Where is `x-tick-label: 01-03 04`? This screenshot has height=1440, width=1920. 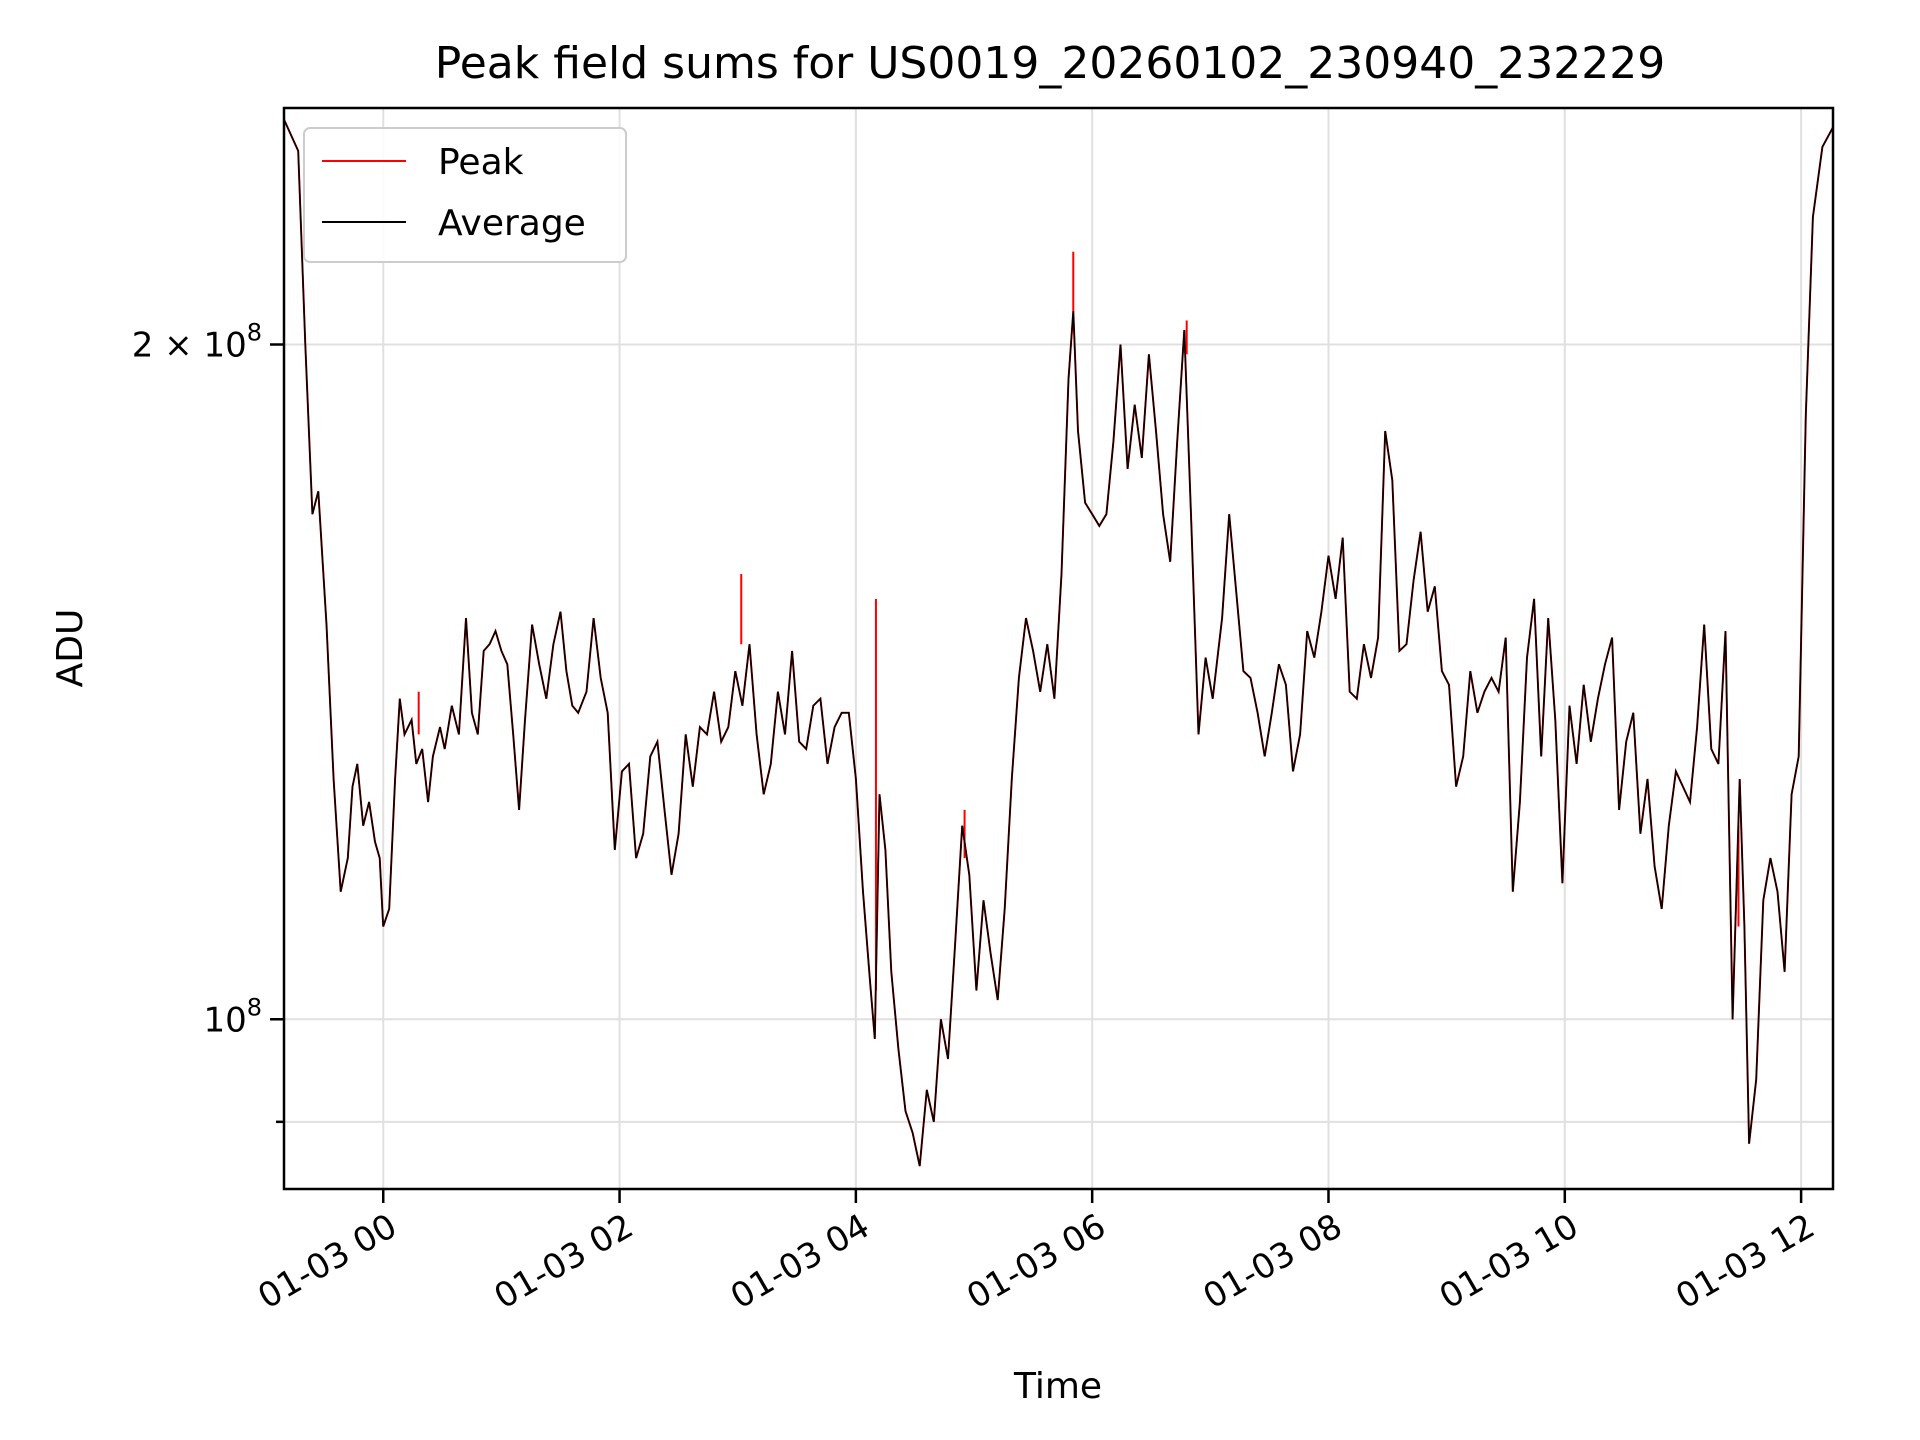 x-tick-label: 01-03 04 is located at coordinates (800, 1261).